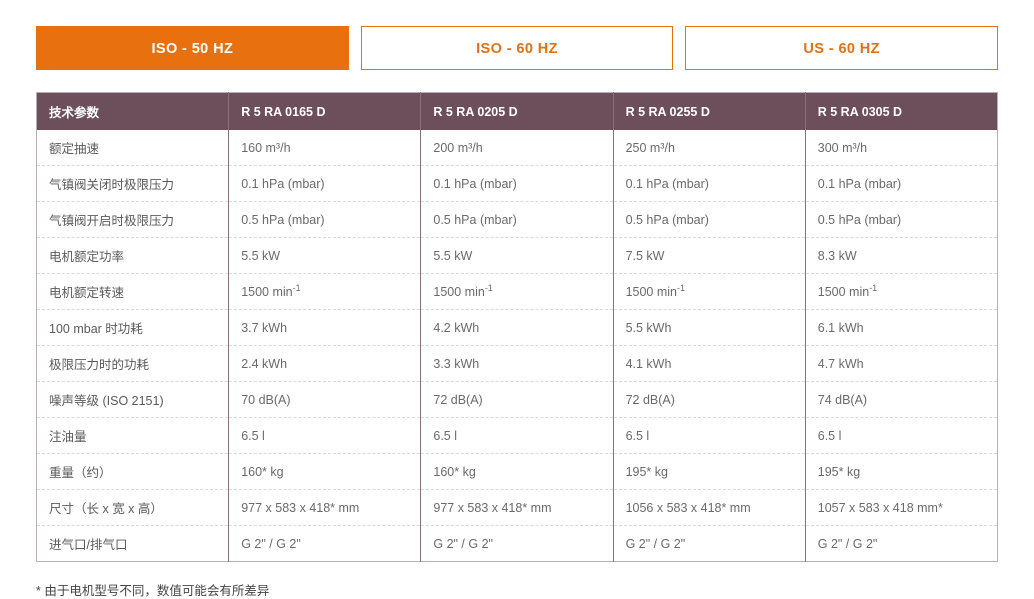 The height and width of the screenshot is (599, 1034). What do you see at coordinates (133, 327) in the screenshot?
I see `row-label: 100 mbar 时功耗` at bounding box center [133, 327].